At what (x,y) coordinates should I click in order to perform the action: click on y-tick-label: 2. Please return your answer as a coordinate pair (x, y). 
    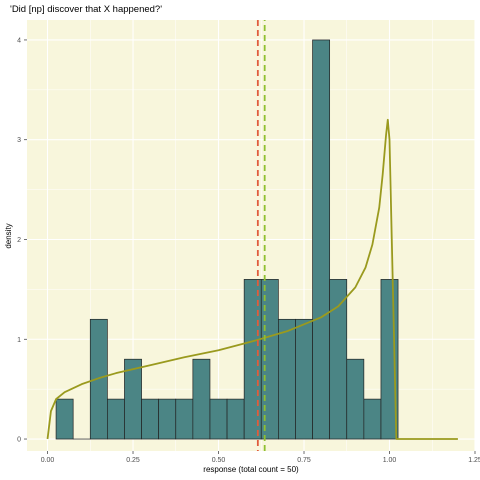
    Looking at the image, I should click on (19, 240).